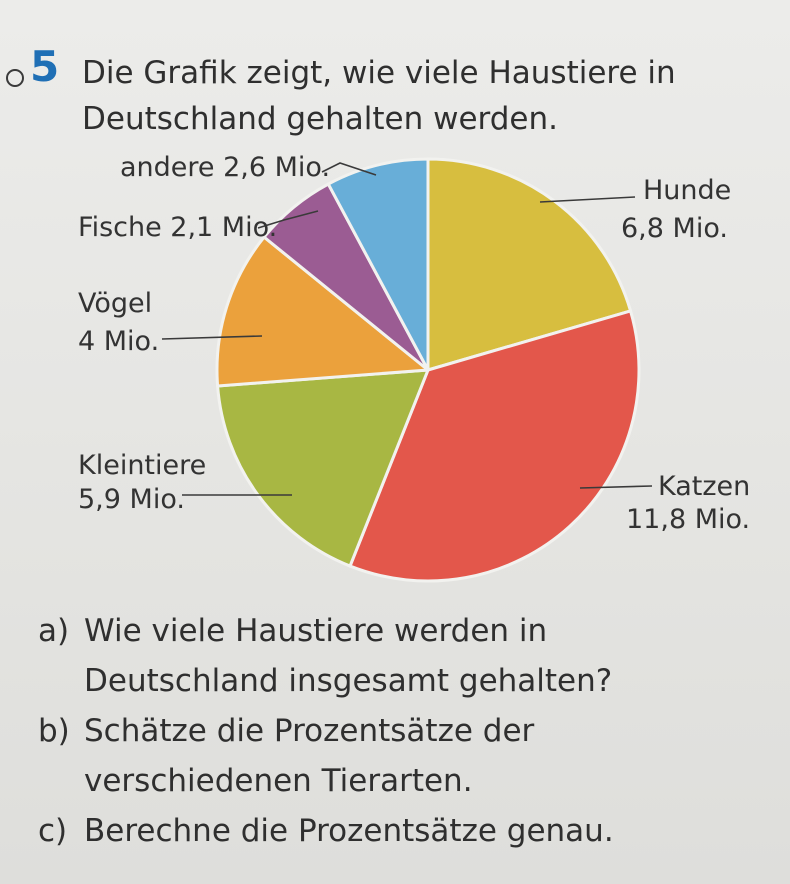 The height and width of the screenshot is (884, 790). Describe the element at coordinates (45, 66) in the screenshot. I see `task-number: 5` at that location.